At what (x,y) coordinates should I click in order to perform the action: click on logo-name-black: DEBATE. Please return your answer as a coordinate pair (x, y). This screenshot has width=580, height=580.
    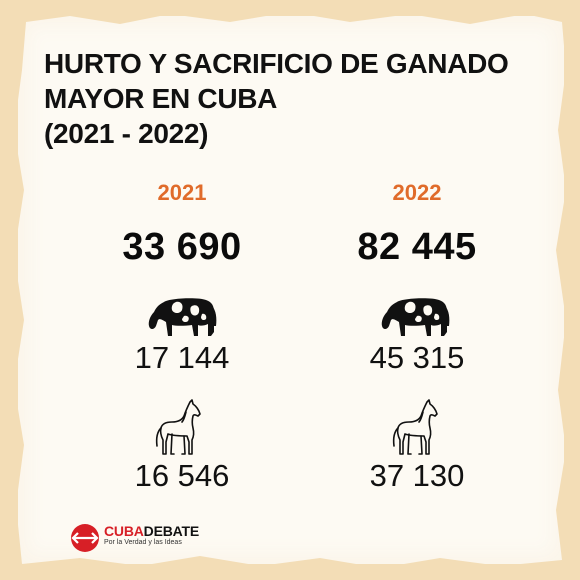
    Looking at the image, I should click on (171, 531).